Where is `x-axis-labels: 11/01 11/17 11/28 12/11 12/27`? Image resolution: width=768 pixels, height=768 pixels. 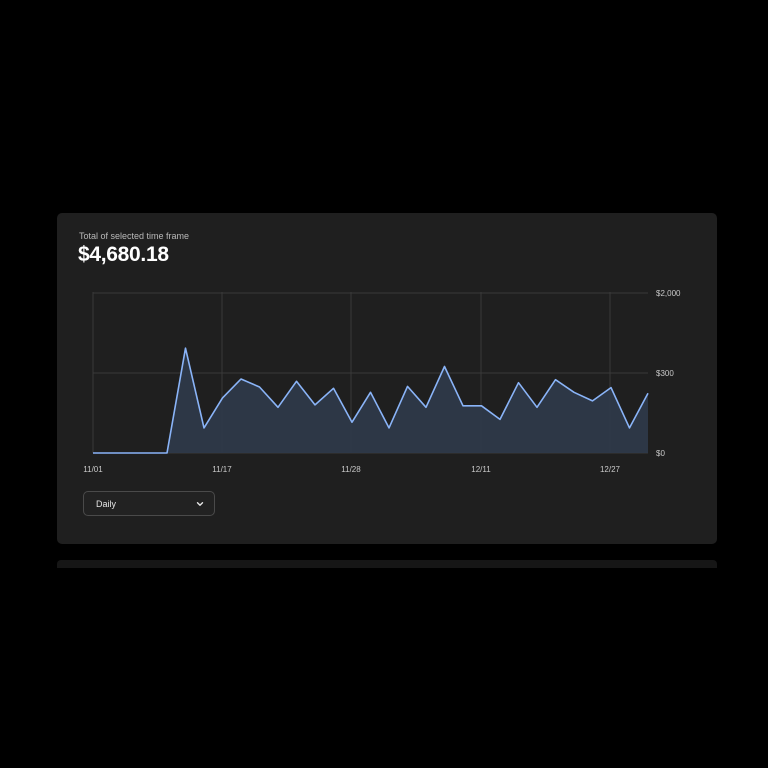 x-axis-labels: 11/01 11/17 11/28 12/11 12/27 is located at coordinates (351, 469).